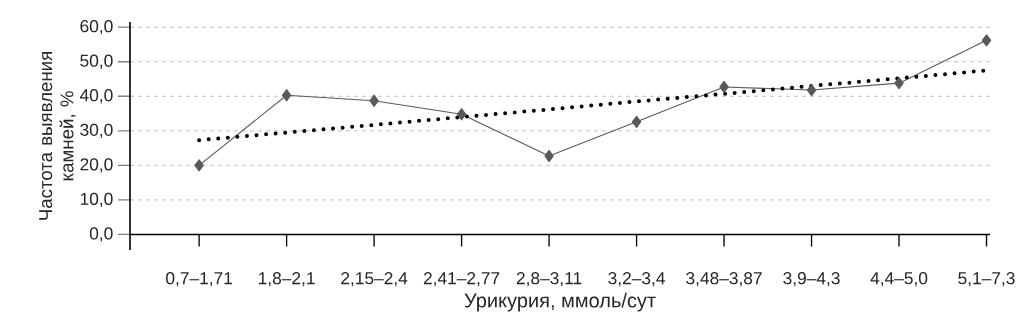 This screenshot has width=1024, height=322. I want to click on y-tick-label: 50,0, so click(96, 61).